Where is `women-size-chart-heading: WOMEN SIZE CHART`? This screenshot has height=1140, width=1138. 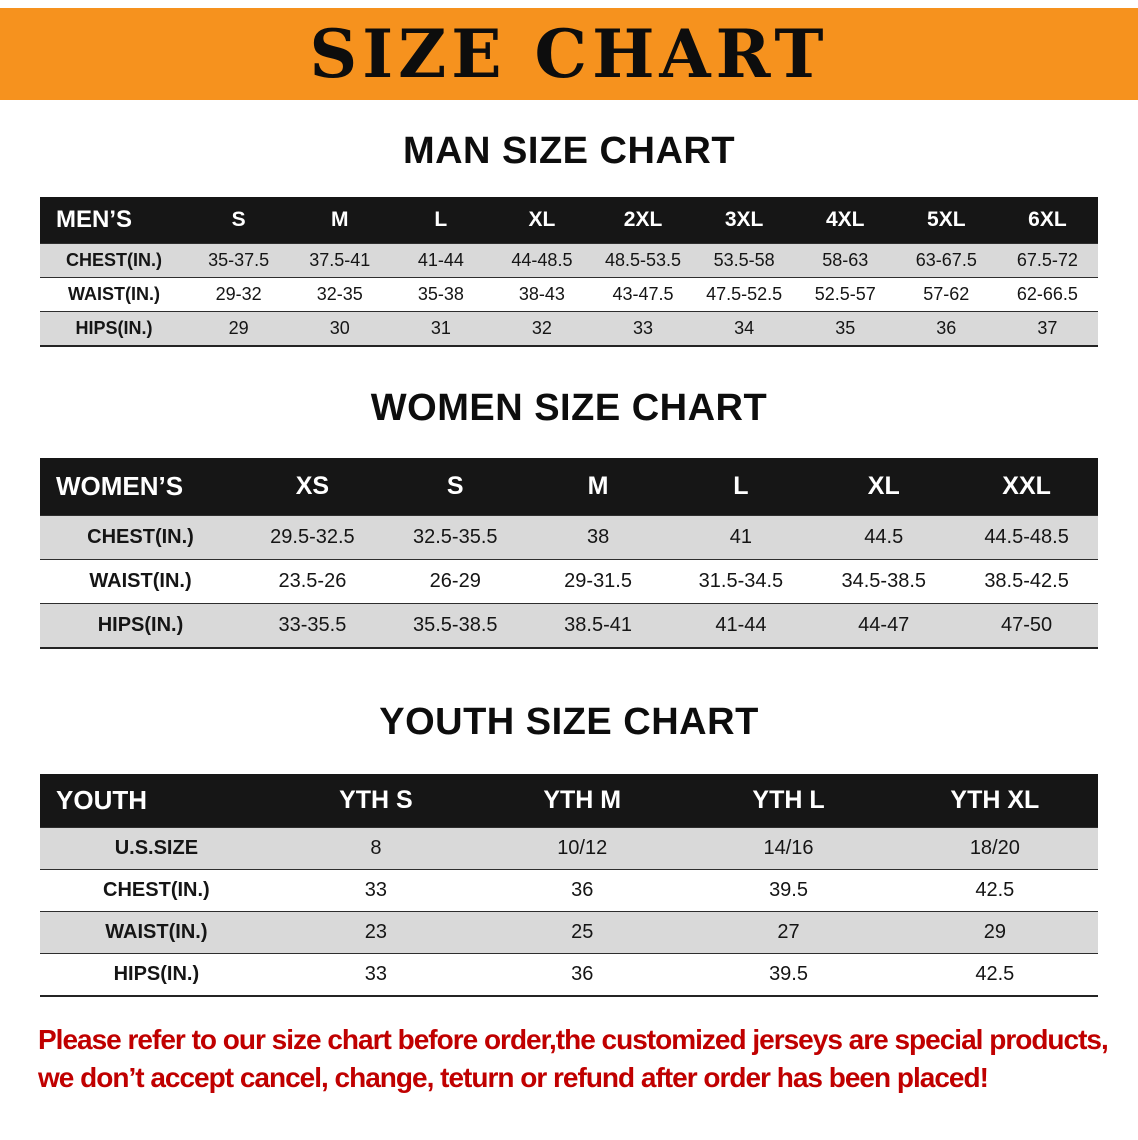 women-size-chart-heading: WOMEN SIZE CHART is located at coordinates (569, 408).